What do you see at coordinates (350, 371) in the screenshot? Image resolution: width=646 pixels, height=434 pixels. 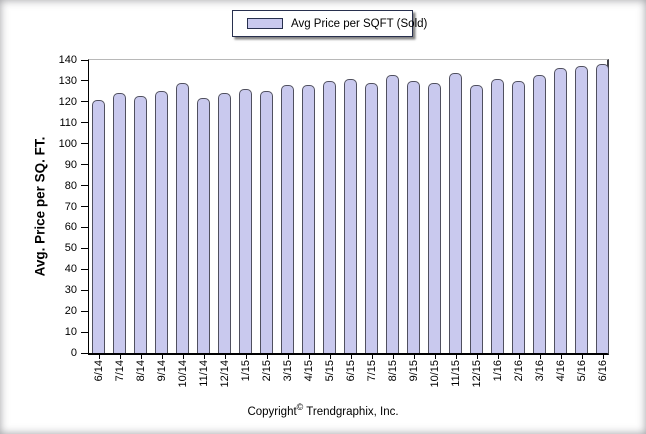 I see `x-tick-label-6-15: 6/15` at bounding box center [350, 371].